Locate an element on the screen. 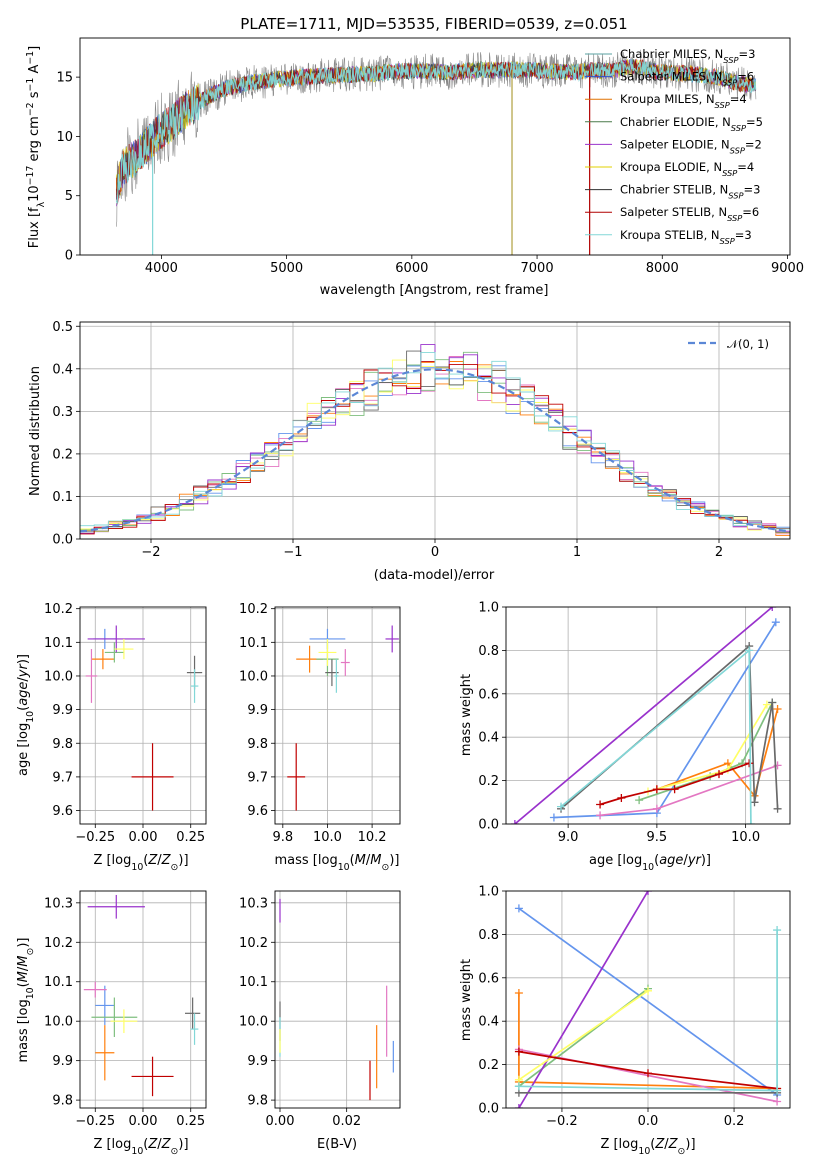 This screenshot has height=1170, width=819. legend-label: Kroupa ELODIE, NSSP=4 is located at coordinates (687, 169).